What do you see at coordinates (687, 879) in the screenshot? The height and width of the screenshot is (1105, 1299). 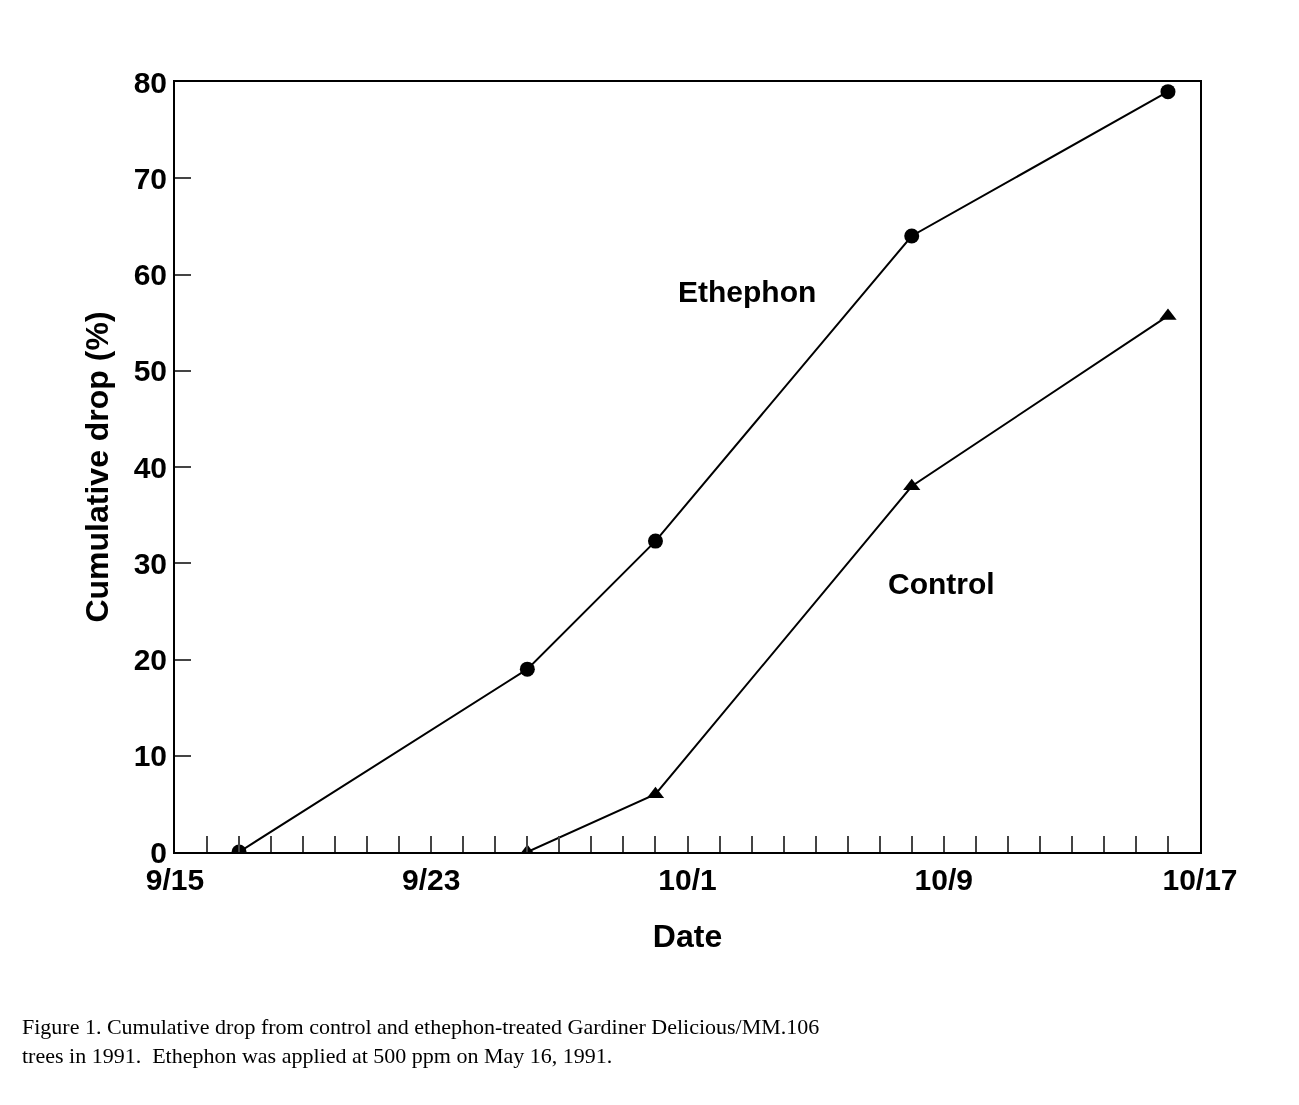 I see `x-tick-label: 10/1` at bounding box center [687, 879].